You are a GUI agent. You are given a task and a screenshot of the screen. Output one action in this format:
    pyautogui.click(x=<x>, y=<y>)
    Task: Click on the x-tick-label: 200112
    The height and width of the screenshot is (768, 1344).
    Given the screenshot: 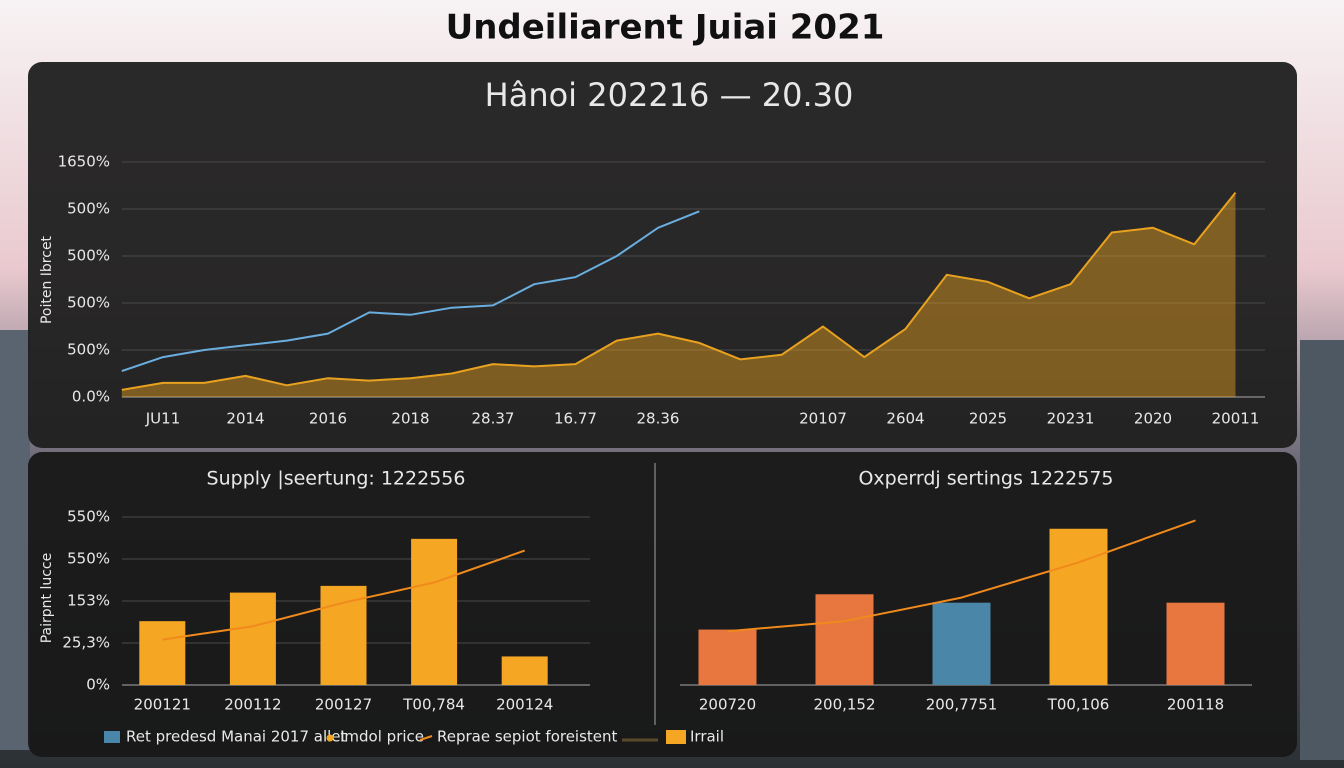 What is the action you would take?
    pyautogui.click(x=252, y=705)
    